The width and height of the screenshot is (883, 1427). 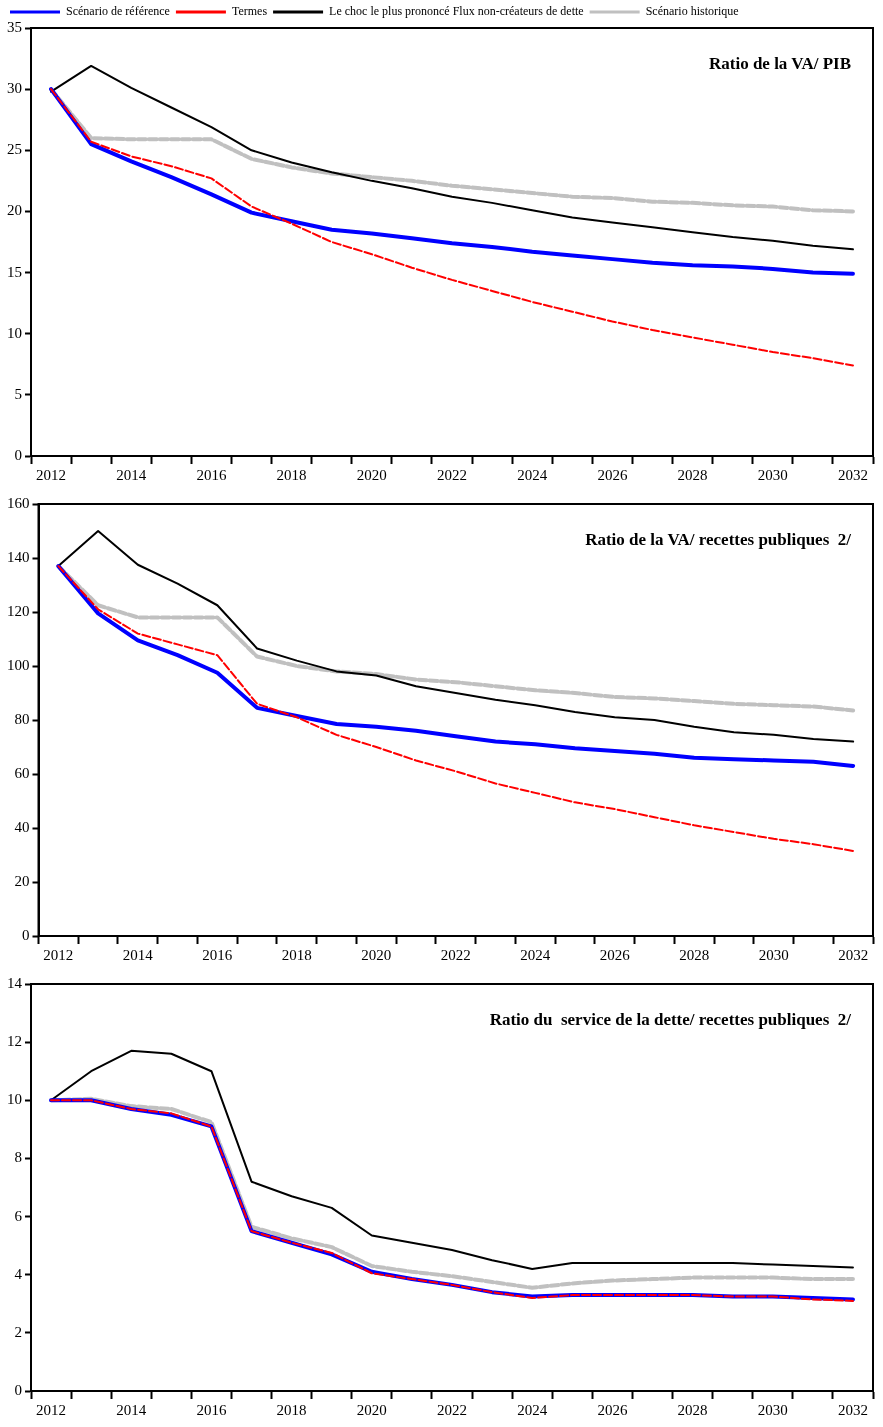 I want to click on y-tick-label: 160, so click(x=18, y=502).